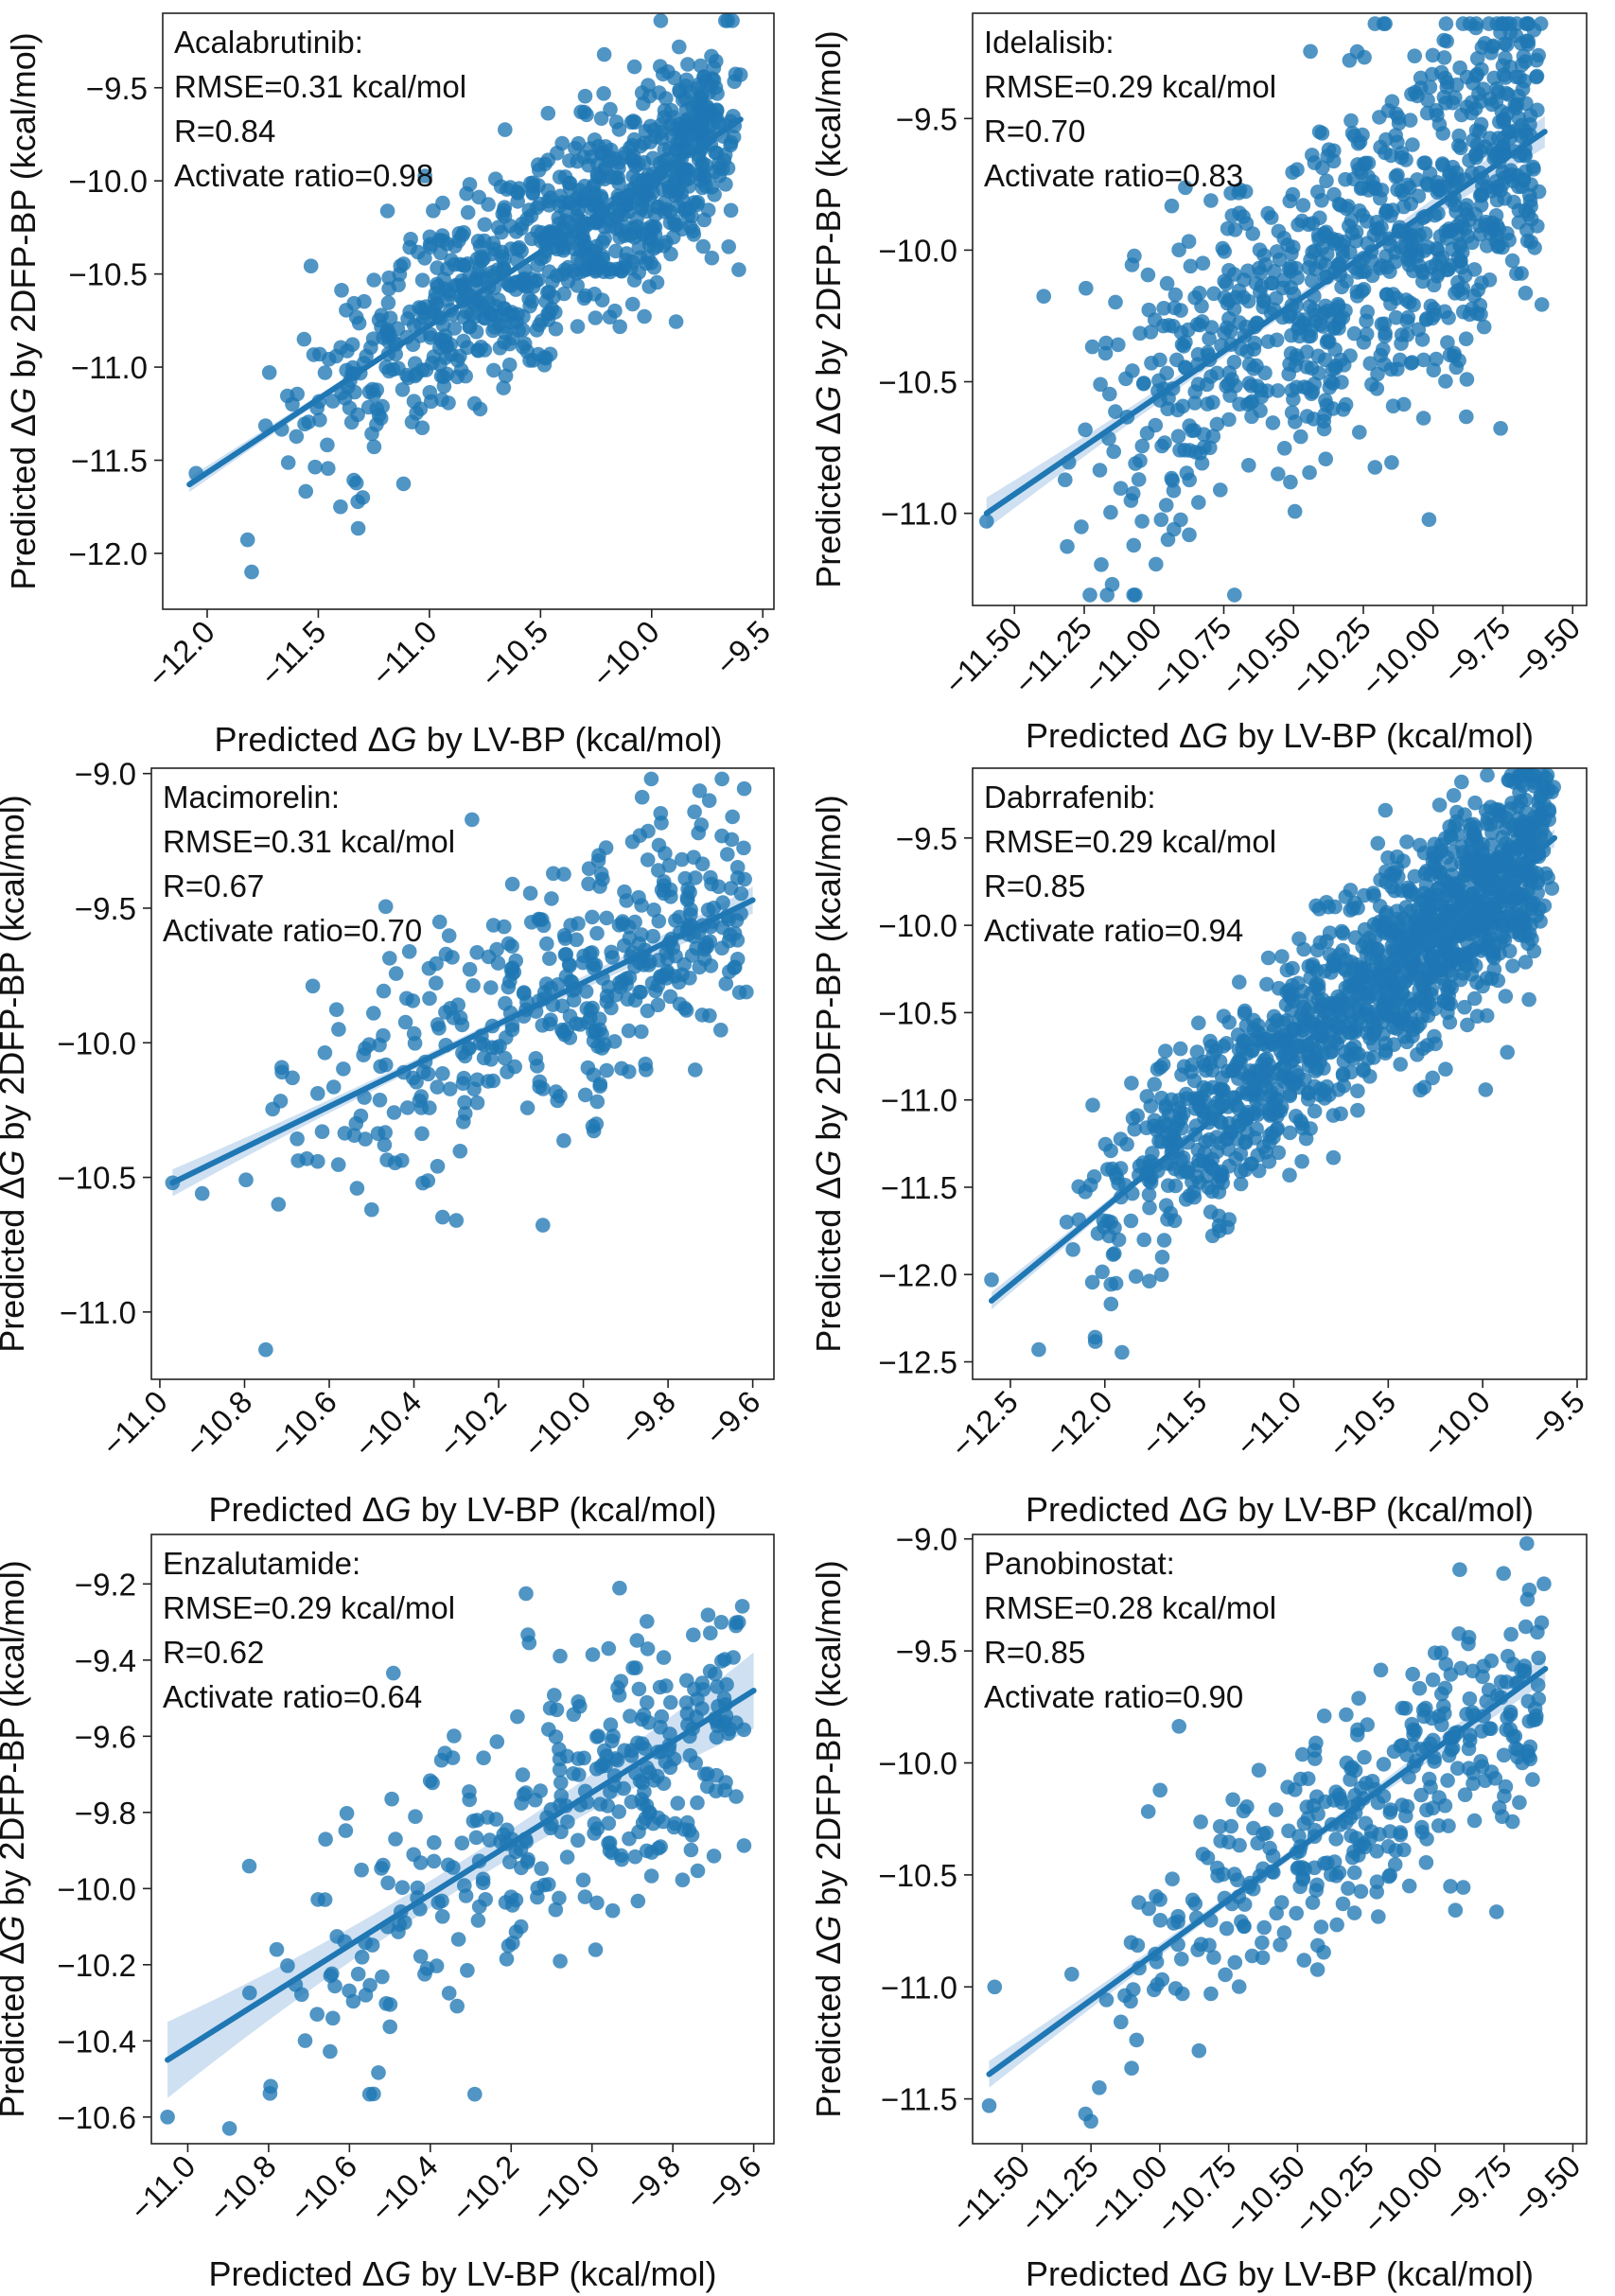  What do you see at coordinates (1280, 735) in the screenshot?
I see `x-axis-label: Predicted ΔG by LV-BP (kcal/mol)` at bounding box center [1280, 735].